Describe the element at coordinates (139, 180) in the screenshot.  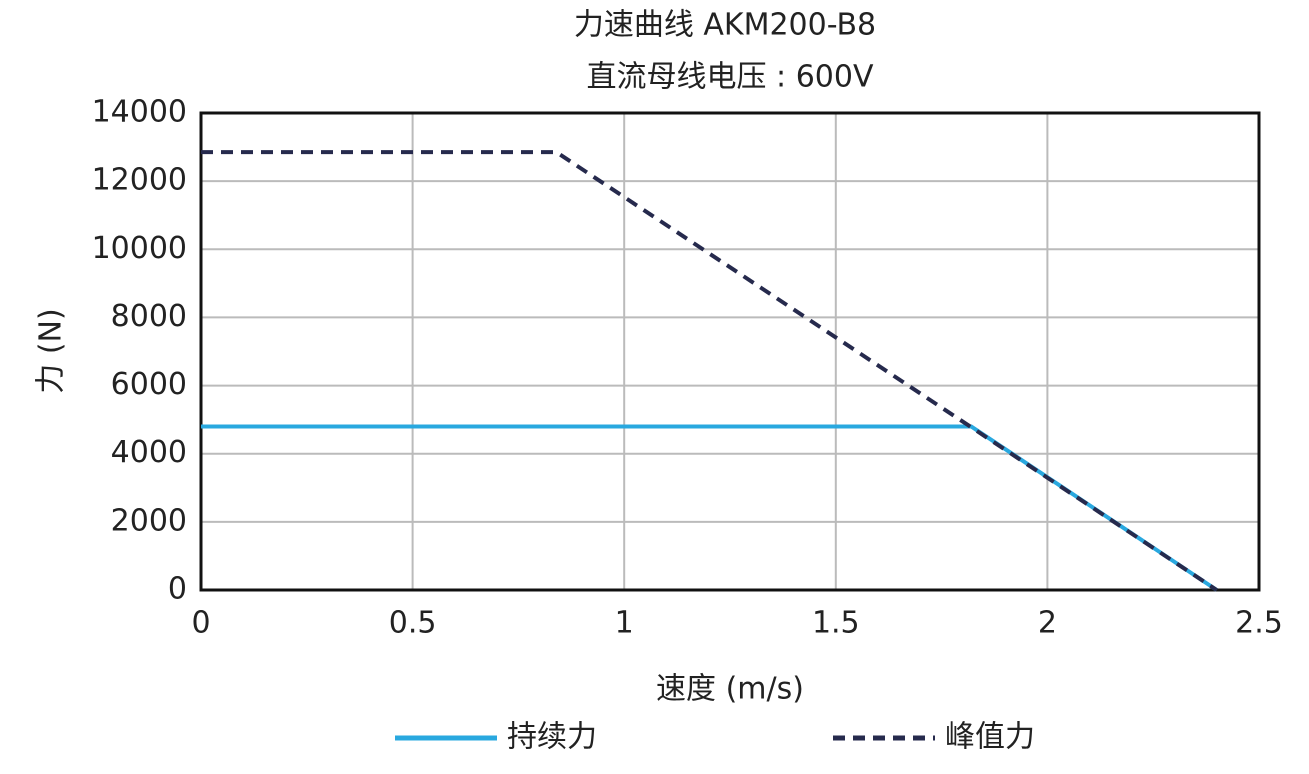
I see `y-tick-label: 12000` at that location.